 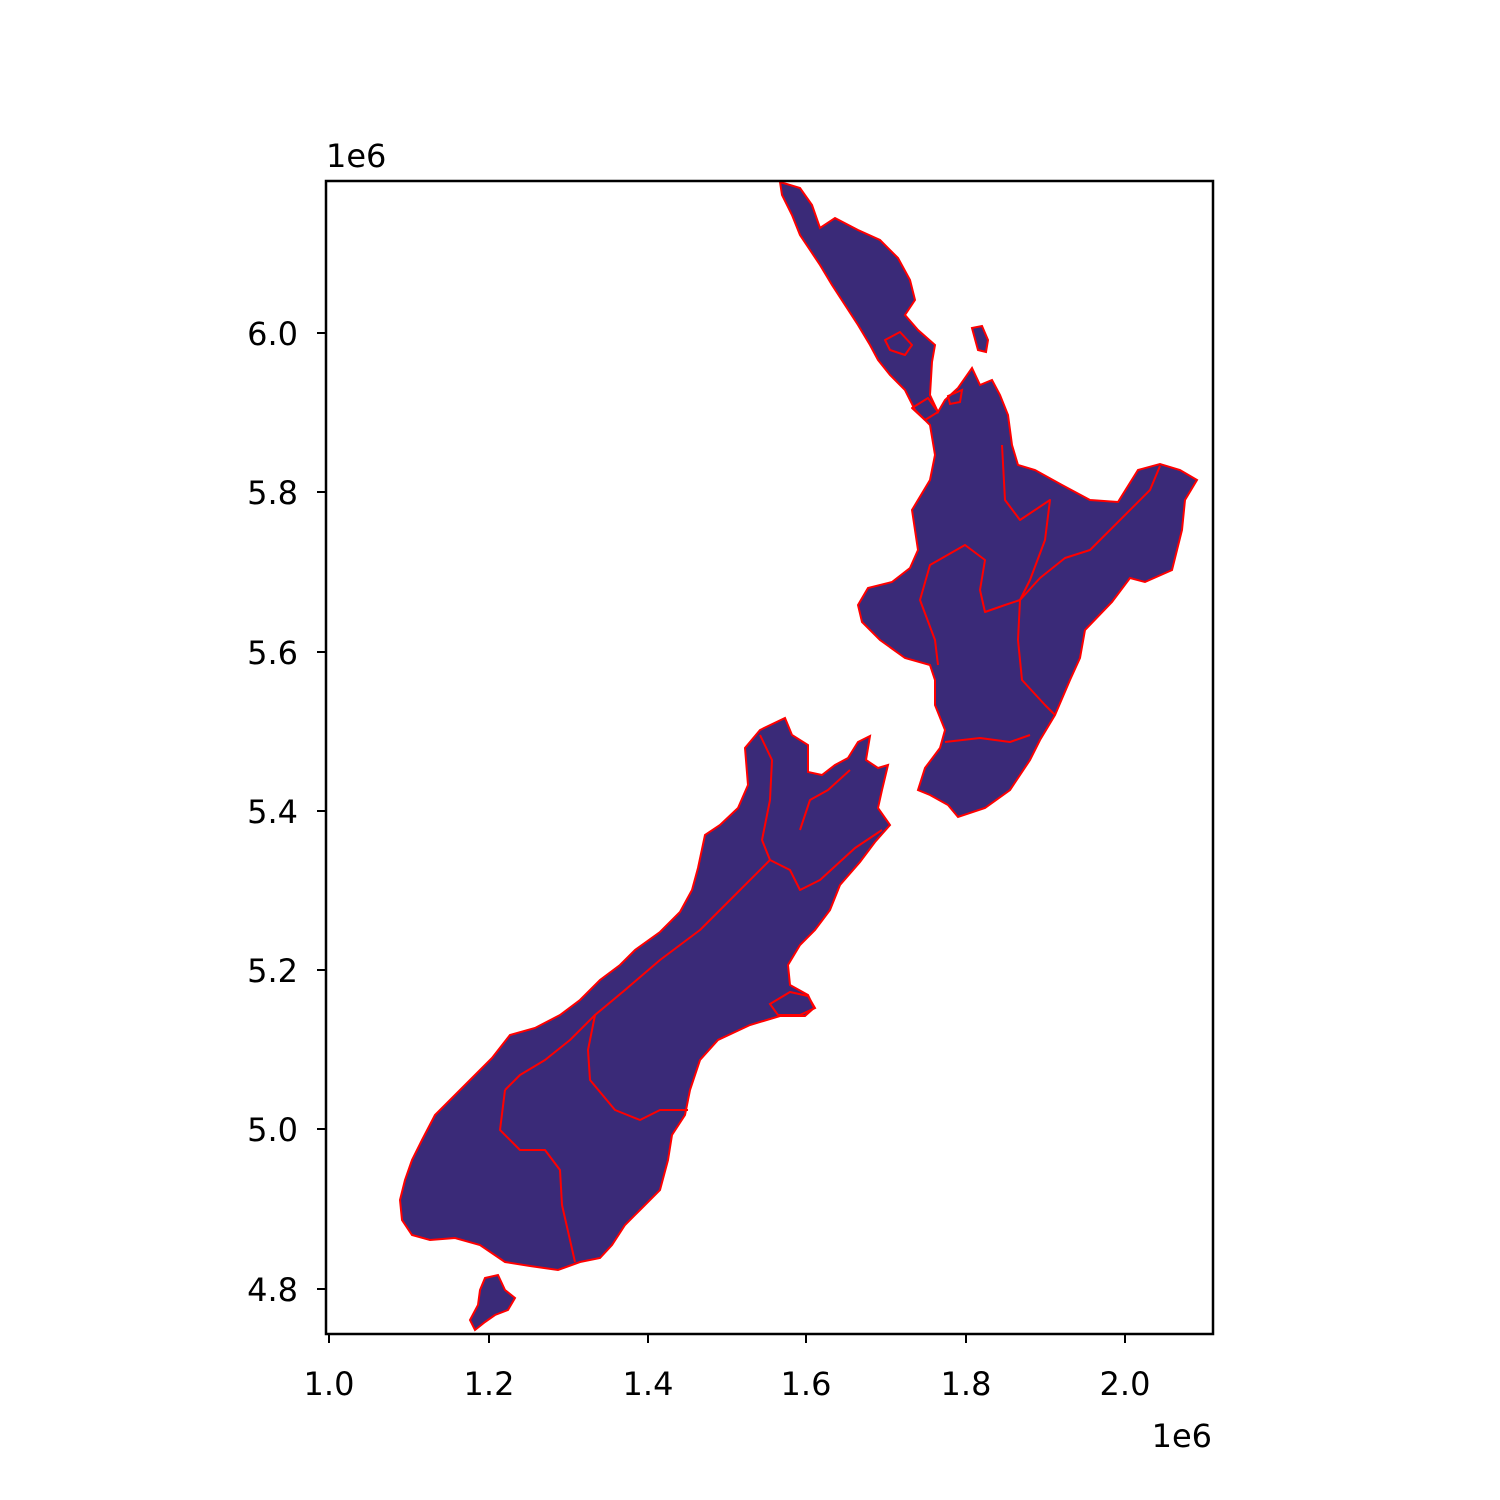 What do you see at coordinates (637, 975) in the screenshot?
I see `boundary-westcoast-canterbury` at bounding box center [637, 975].